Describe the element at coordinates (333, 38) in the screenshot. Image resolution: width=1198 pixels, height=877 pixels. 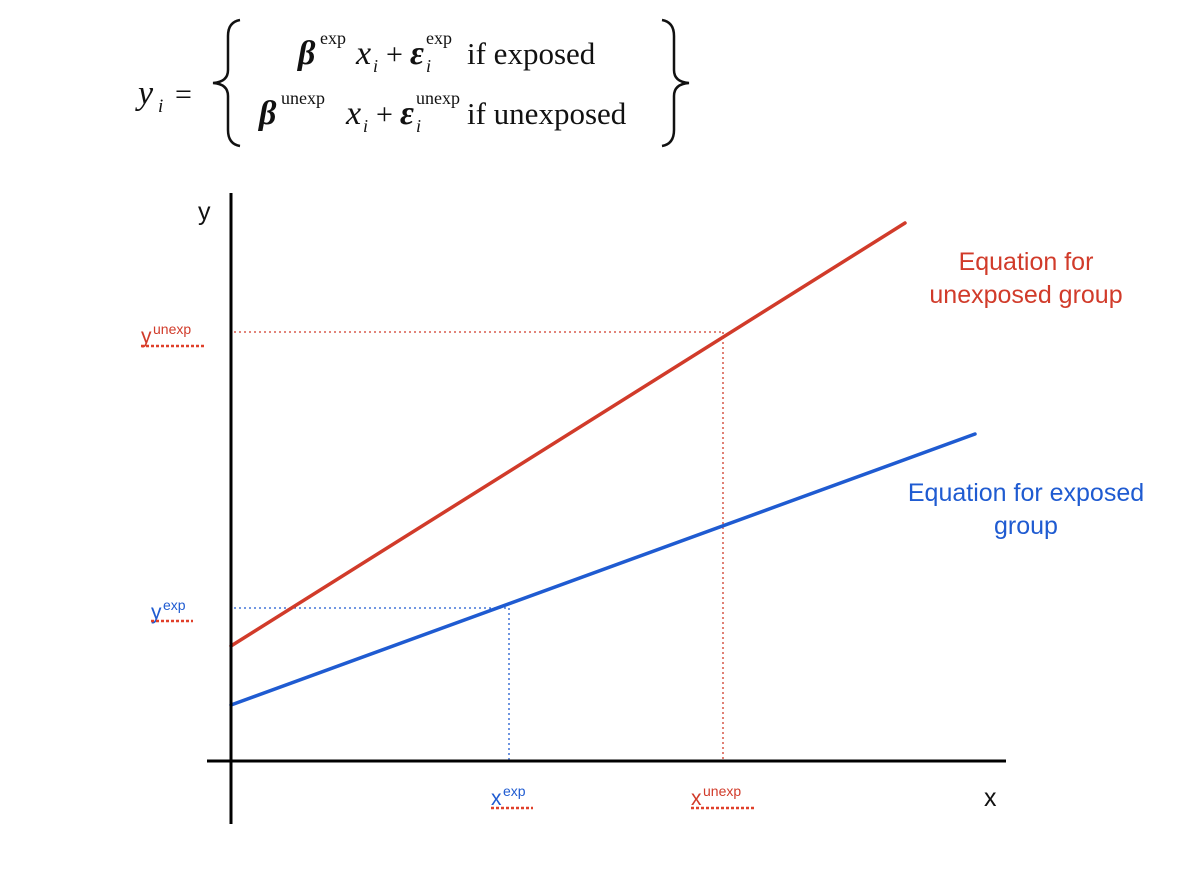
I see `beta-superscript: exp` at that location.